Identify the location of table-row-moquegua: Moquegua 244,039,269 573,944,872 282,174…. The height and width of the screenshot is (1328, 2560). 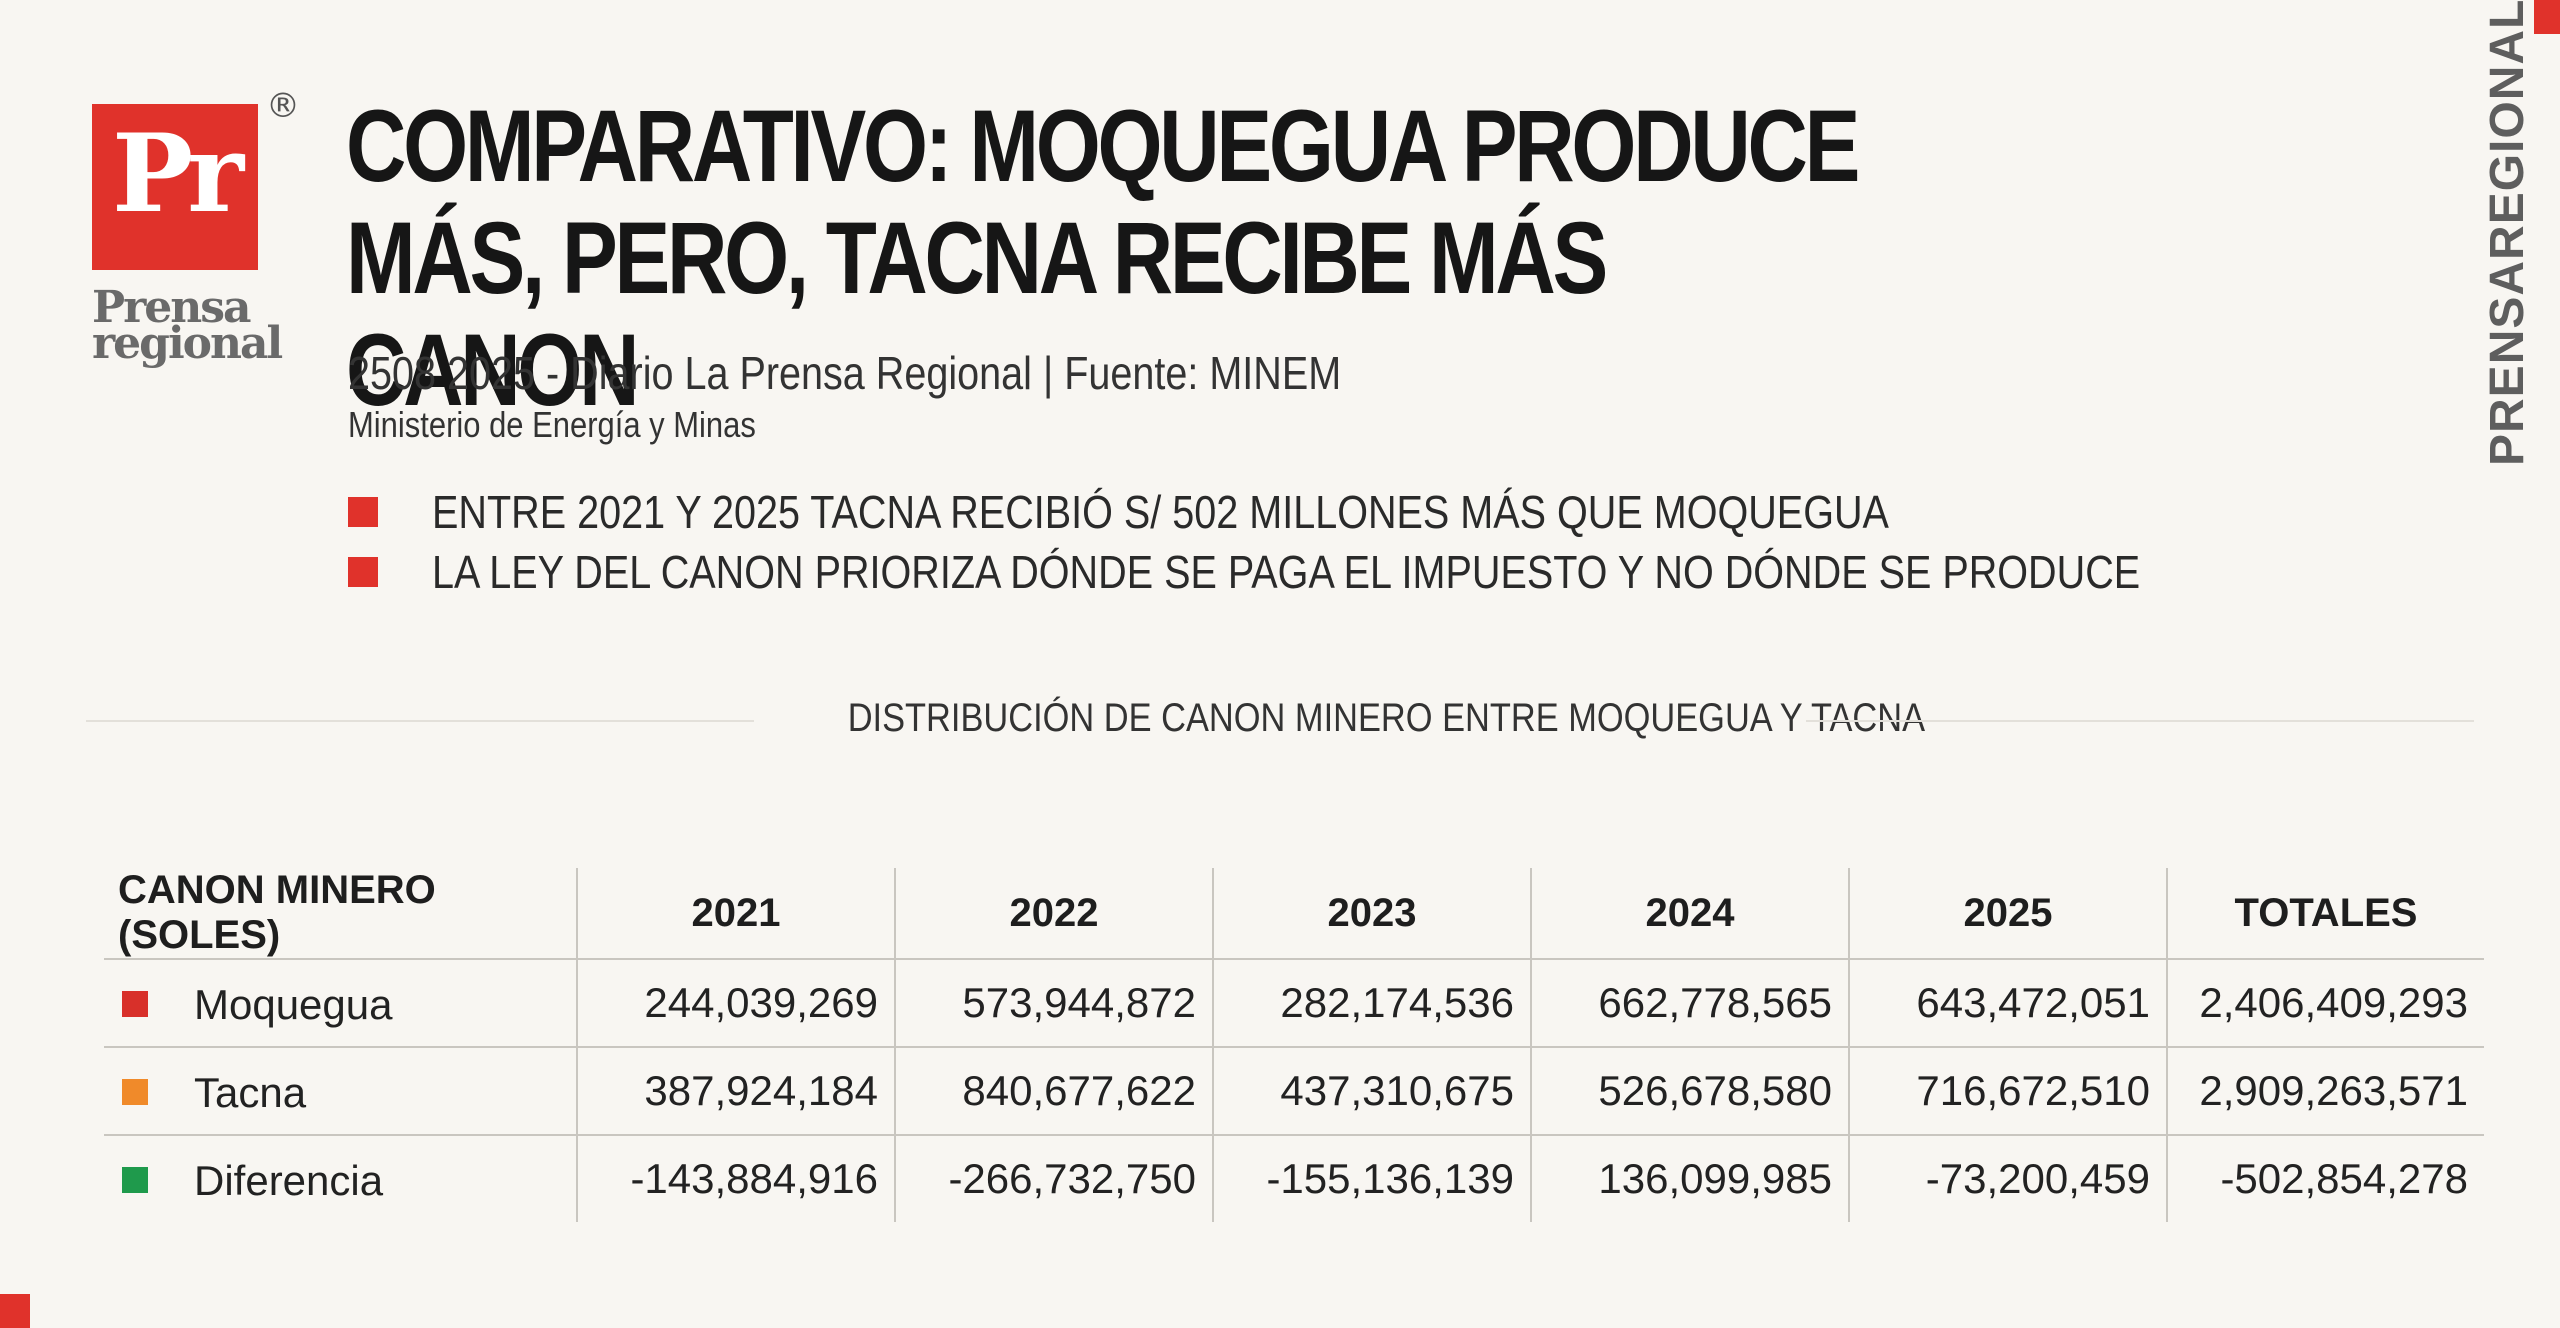
(1294, 1003).